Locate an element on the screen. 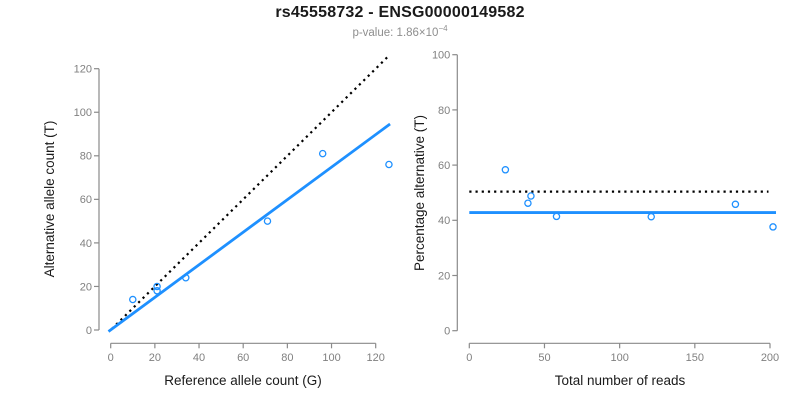 Image resolution: width=800 pixels, height=400 pixels. page-subtitle: p-value: 1.86×10−4 is located at coordinates (400, 31).